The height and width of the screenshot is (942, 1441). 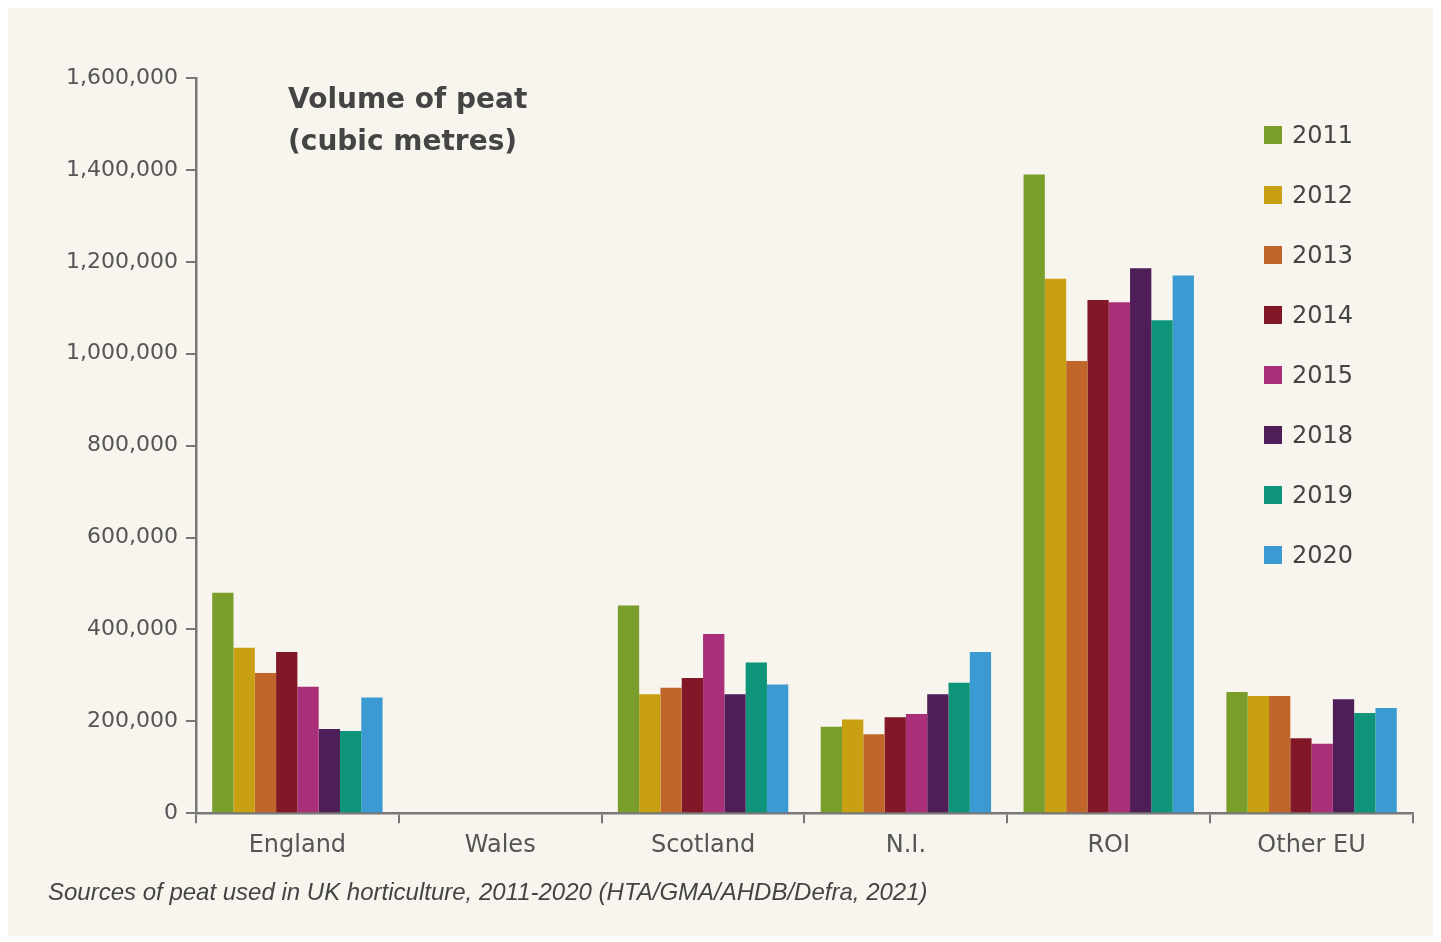 What do you see at coordinates (906, 843) in the screenshot?
I see `x-tick-label: N.I.` at bounding box center [906, 843].